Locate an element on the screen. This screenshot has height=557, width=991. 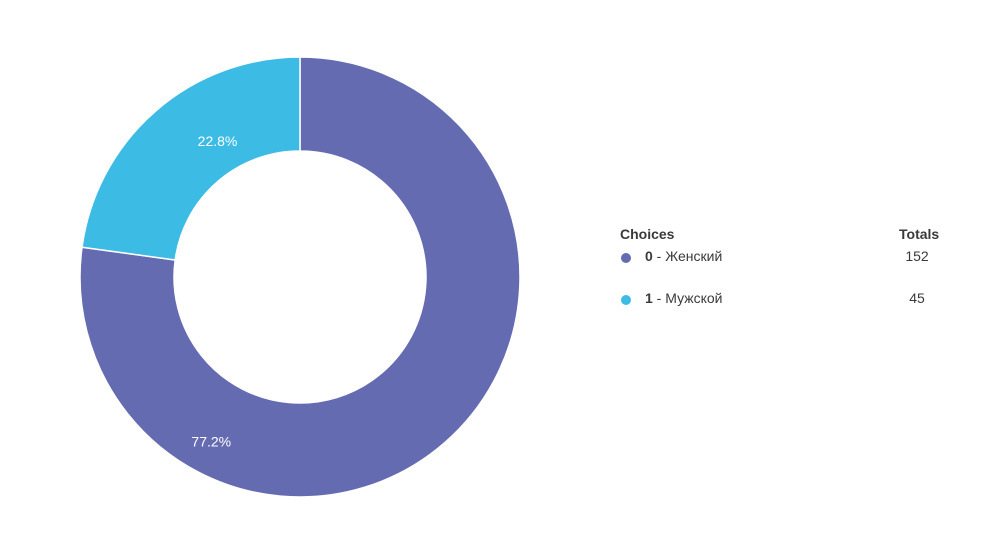
legend-choice-label: Мужской is located at coordinates (694, 298).